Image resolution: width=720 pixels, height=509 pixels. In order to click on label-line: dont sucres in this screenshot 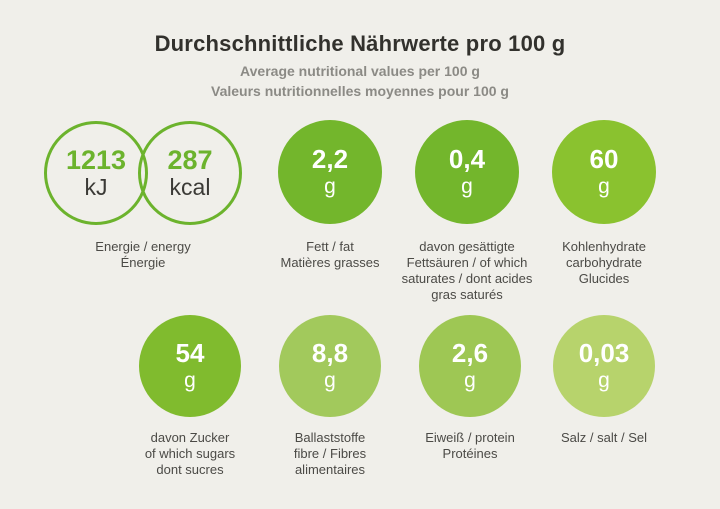, I will do `click(190, 469)`.